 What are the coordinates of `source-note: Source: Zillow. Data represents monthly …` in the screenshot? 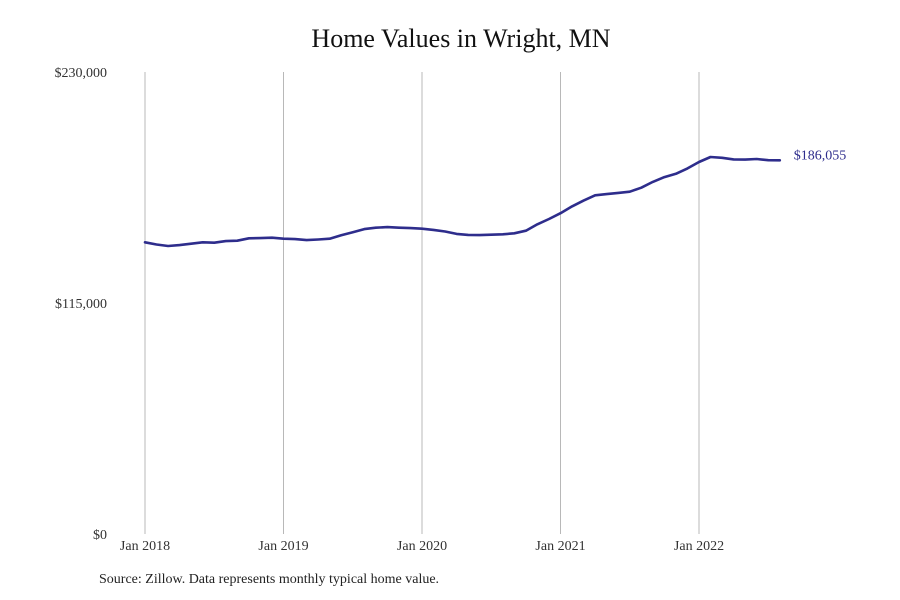 It's located at (269, 579).